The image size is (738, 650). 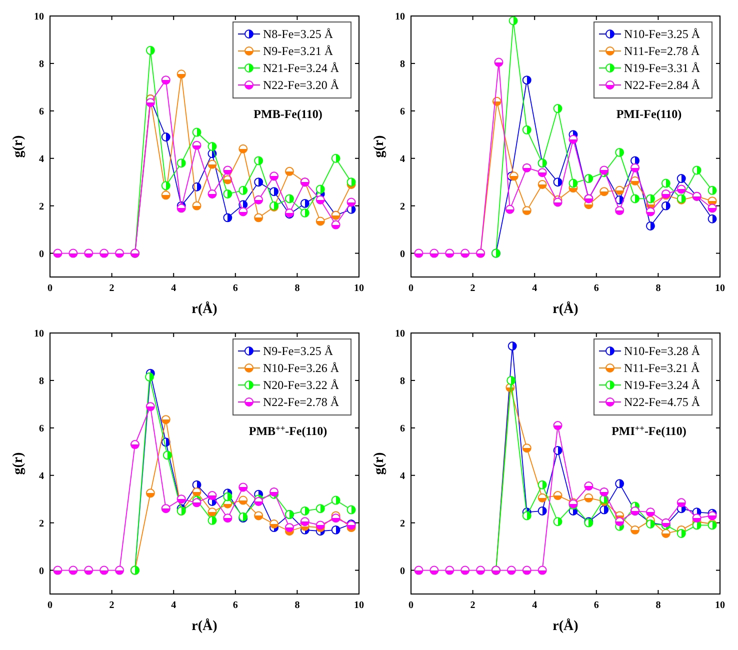 What do you see at coordinates (301, 402) in the screenshot?
I see `legend-label: N22-Fe=2.78 Å` at bounding box center [301, 402].